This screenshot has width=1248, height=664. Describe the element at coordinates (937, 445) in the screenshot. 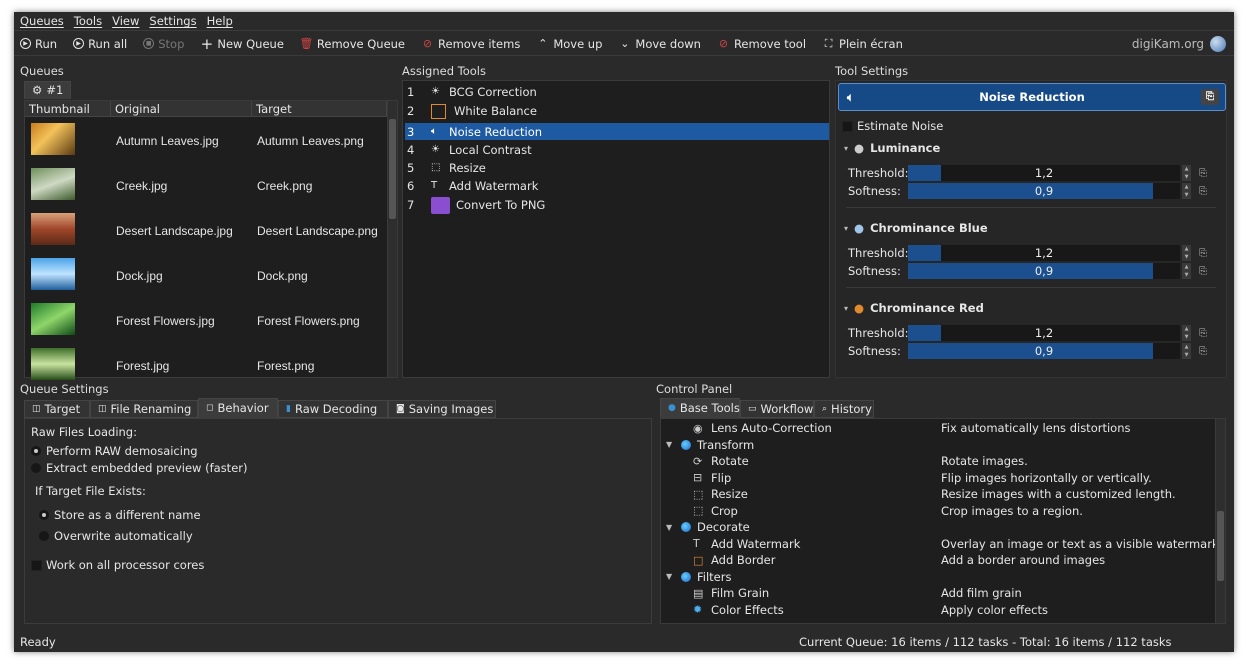

I see `tool-group: ▼ Transform` at that location.